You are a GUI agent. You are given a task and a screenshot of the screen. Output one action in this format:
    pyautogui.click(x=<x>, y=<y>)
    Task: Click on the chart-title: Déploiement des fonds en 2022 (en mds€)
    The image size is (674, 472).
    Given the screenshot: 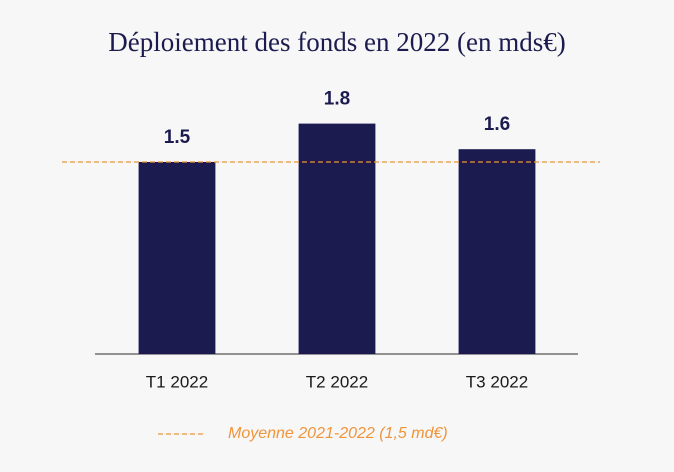 What is the action you would take?
    pyautogui.click(x=336, y=42)
    